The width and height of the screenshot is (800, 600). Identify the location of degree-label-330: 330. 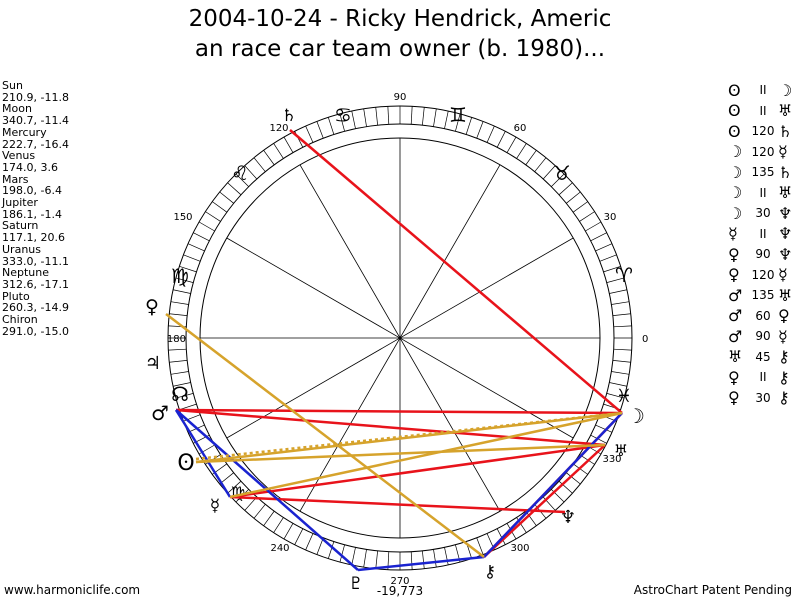
(611, 459).